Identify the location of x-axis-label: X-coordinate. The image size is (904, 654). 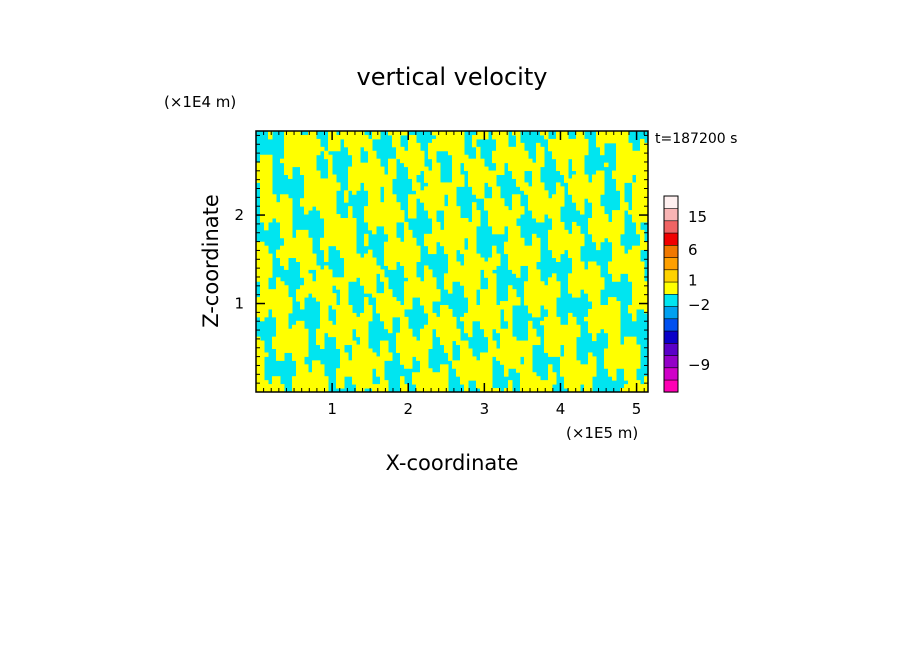
(452, 463).